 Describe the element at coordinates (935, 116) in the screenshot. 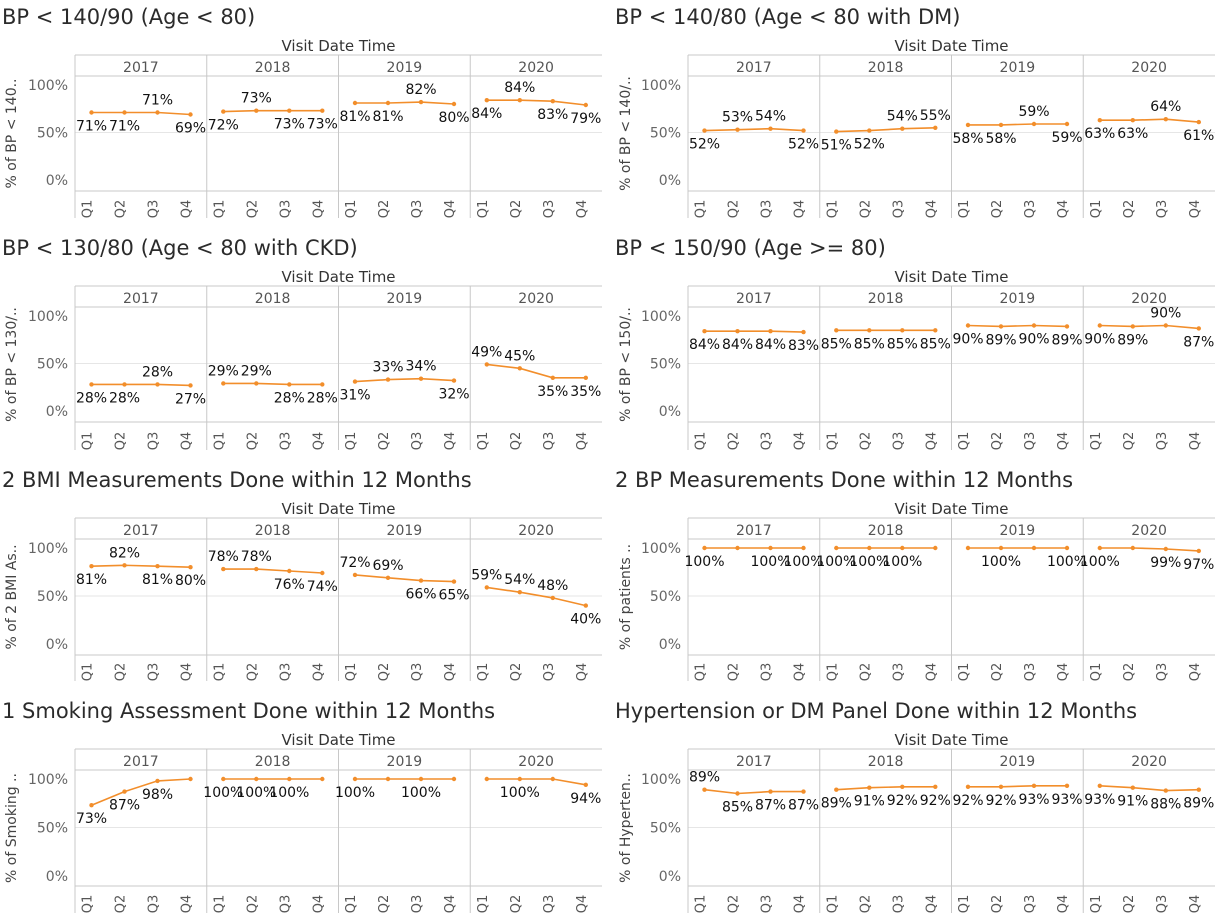

I see `data-label: 55%` at that location.